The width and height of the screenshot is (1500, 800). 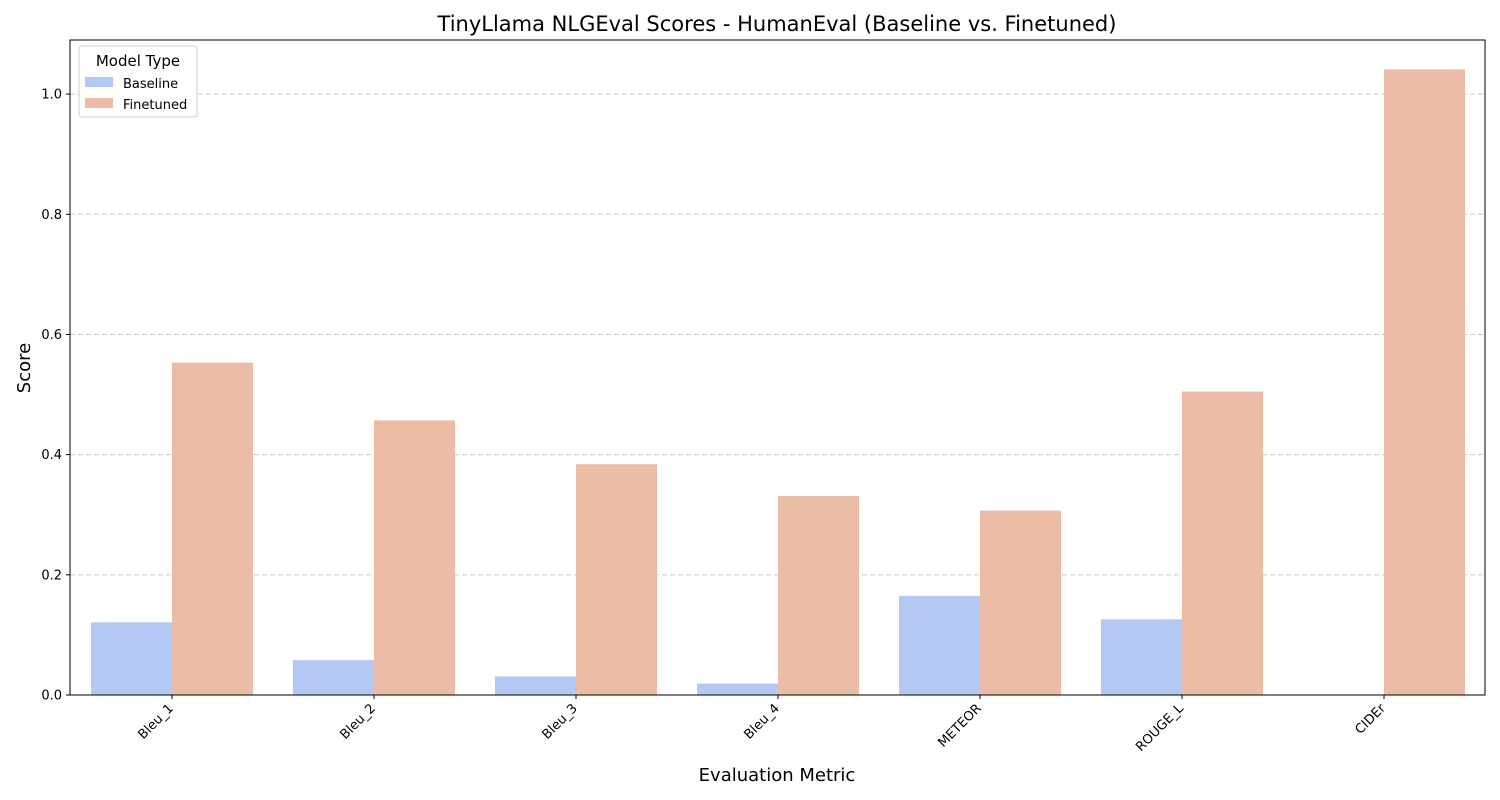 I want to click on bar-finetuned-cider, so click(x=1424, y=382).